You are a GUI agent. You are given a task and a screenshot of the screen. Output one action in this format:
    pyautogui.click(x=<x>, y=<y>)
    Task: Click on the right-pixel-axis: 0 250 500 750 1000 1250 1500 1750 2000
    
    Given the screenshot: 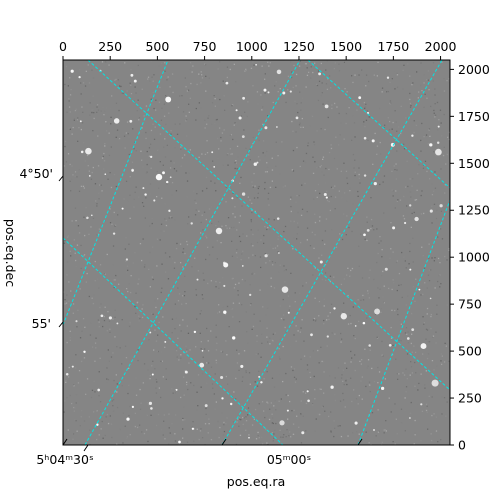 What is the action you would take?
    pyautogui.click(x=470, y=257)
    